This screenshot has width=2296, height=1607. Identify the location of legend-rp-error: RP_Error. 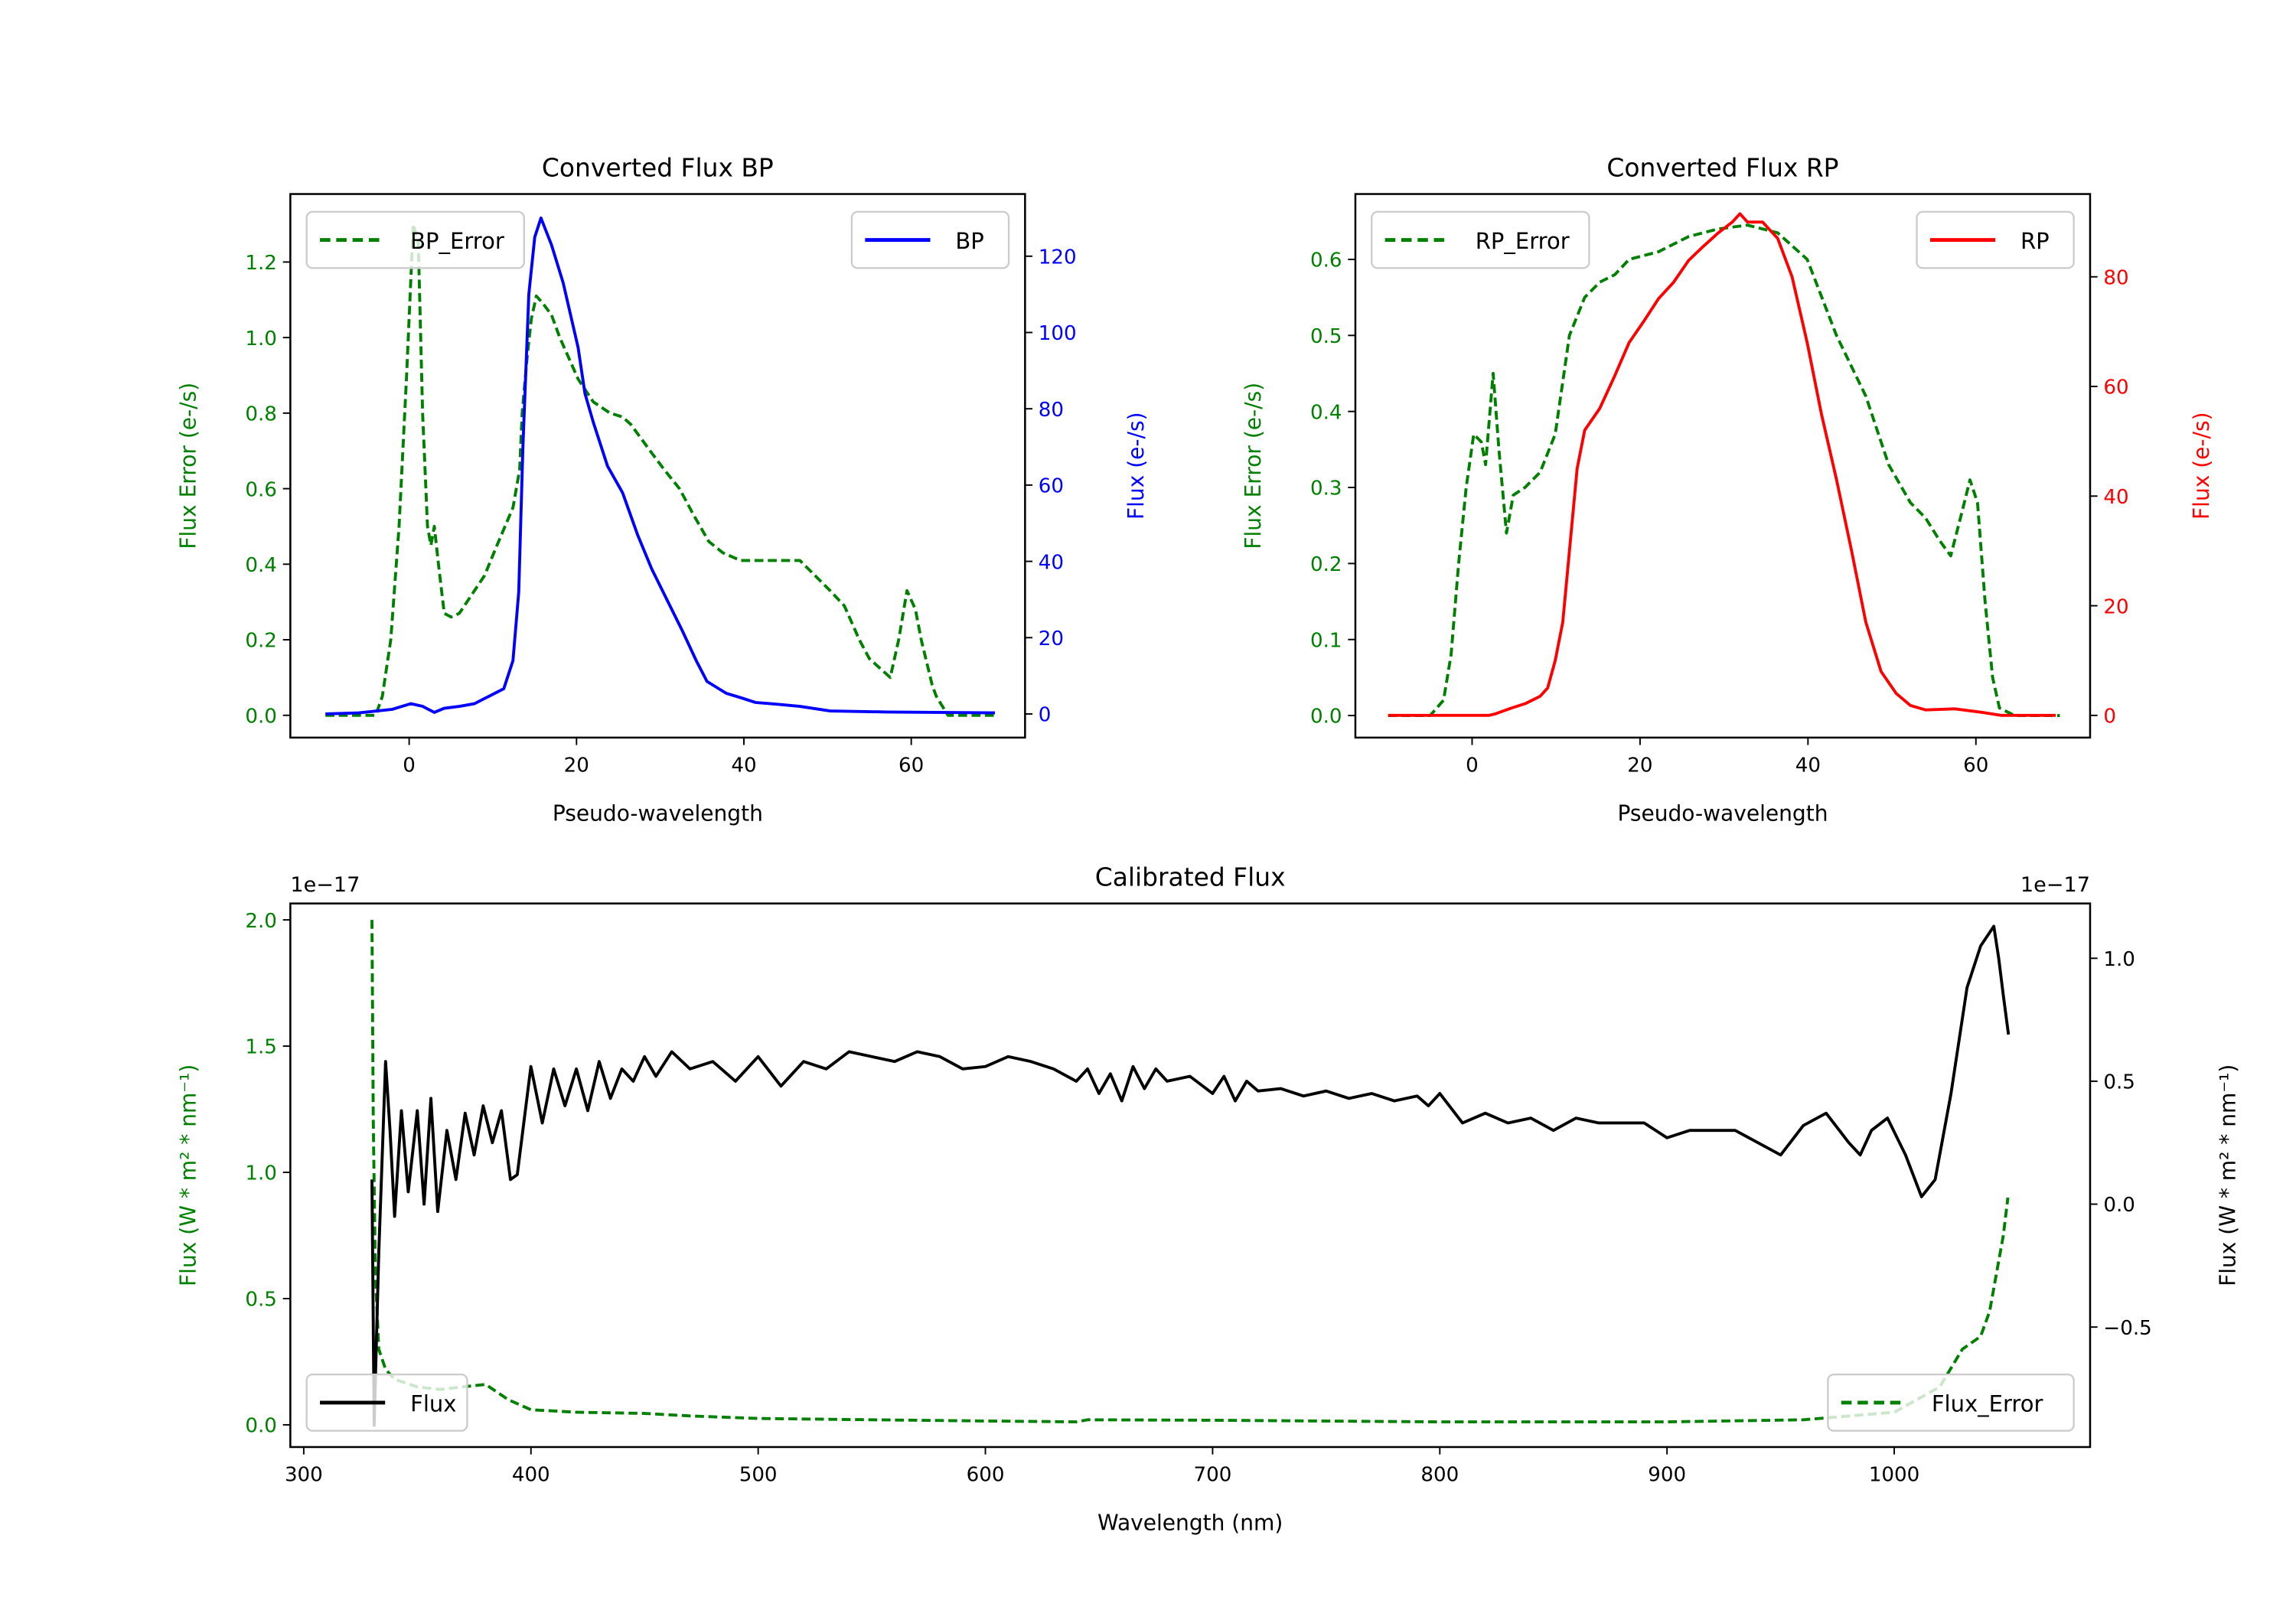
(1480, 239).